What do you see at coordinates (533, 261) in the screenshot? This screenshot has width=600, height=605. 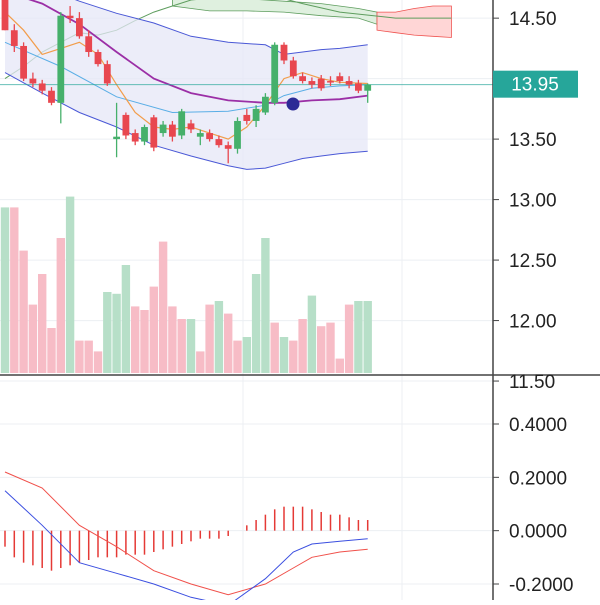 I see `price-axis-tick-label: 12.50` at bounding box center [533, 261].